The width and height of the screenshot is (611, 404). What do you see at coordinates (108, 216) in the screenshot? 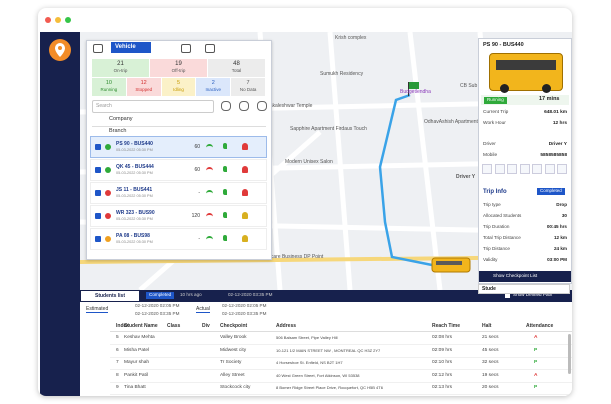
I see `status-dot` at bounding box center [108, 216].